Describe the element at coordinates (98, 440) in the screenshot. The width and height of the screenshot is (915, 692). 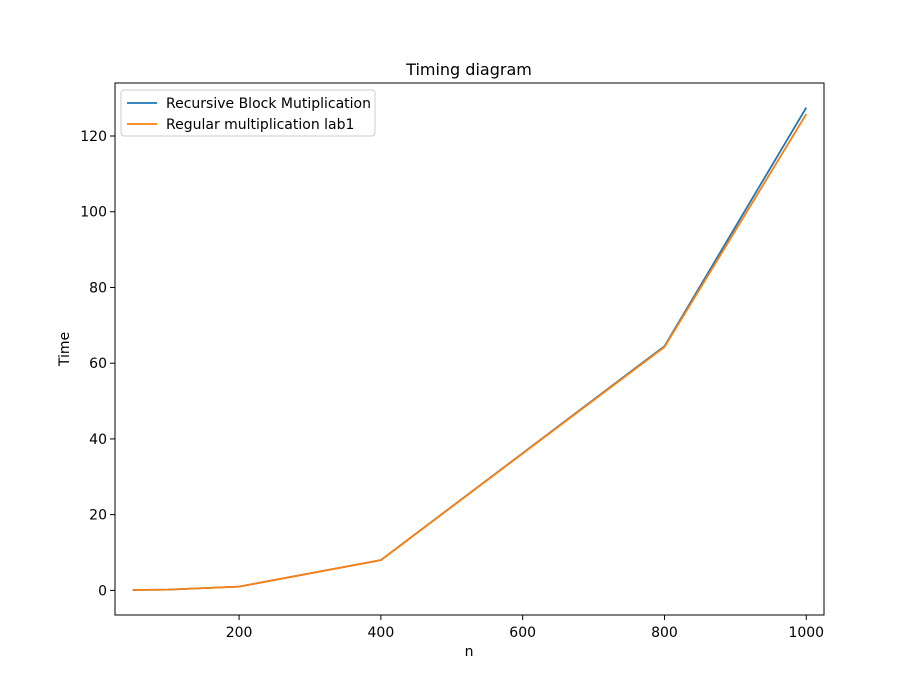
I see `y-tick-label: 40` at that location.